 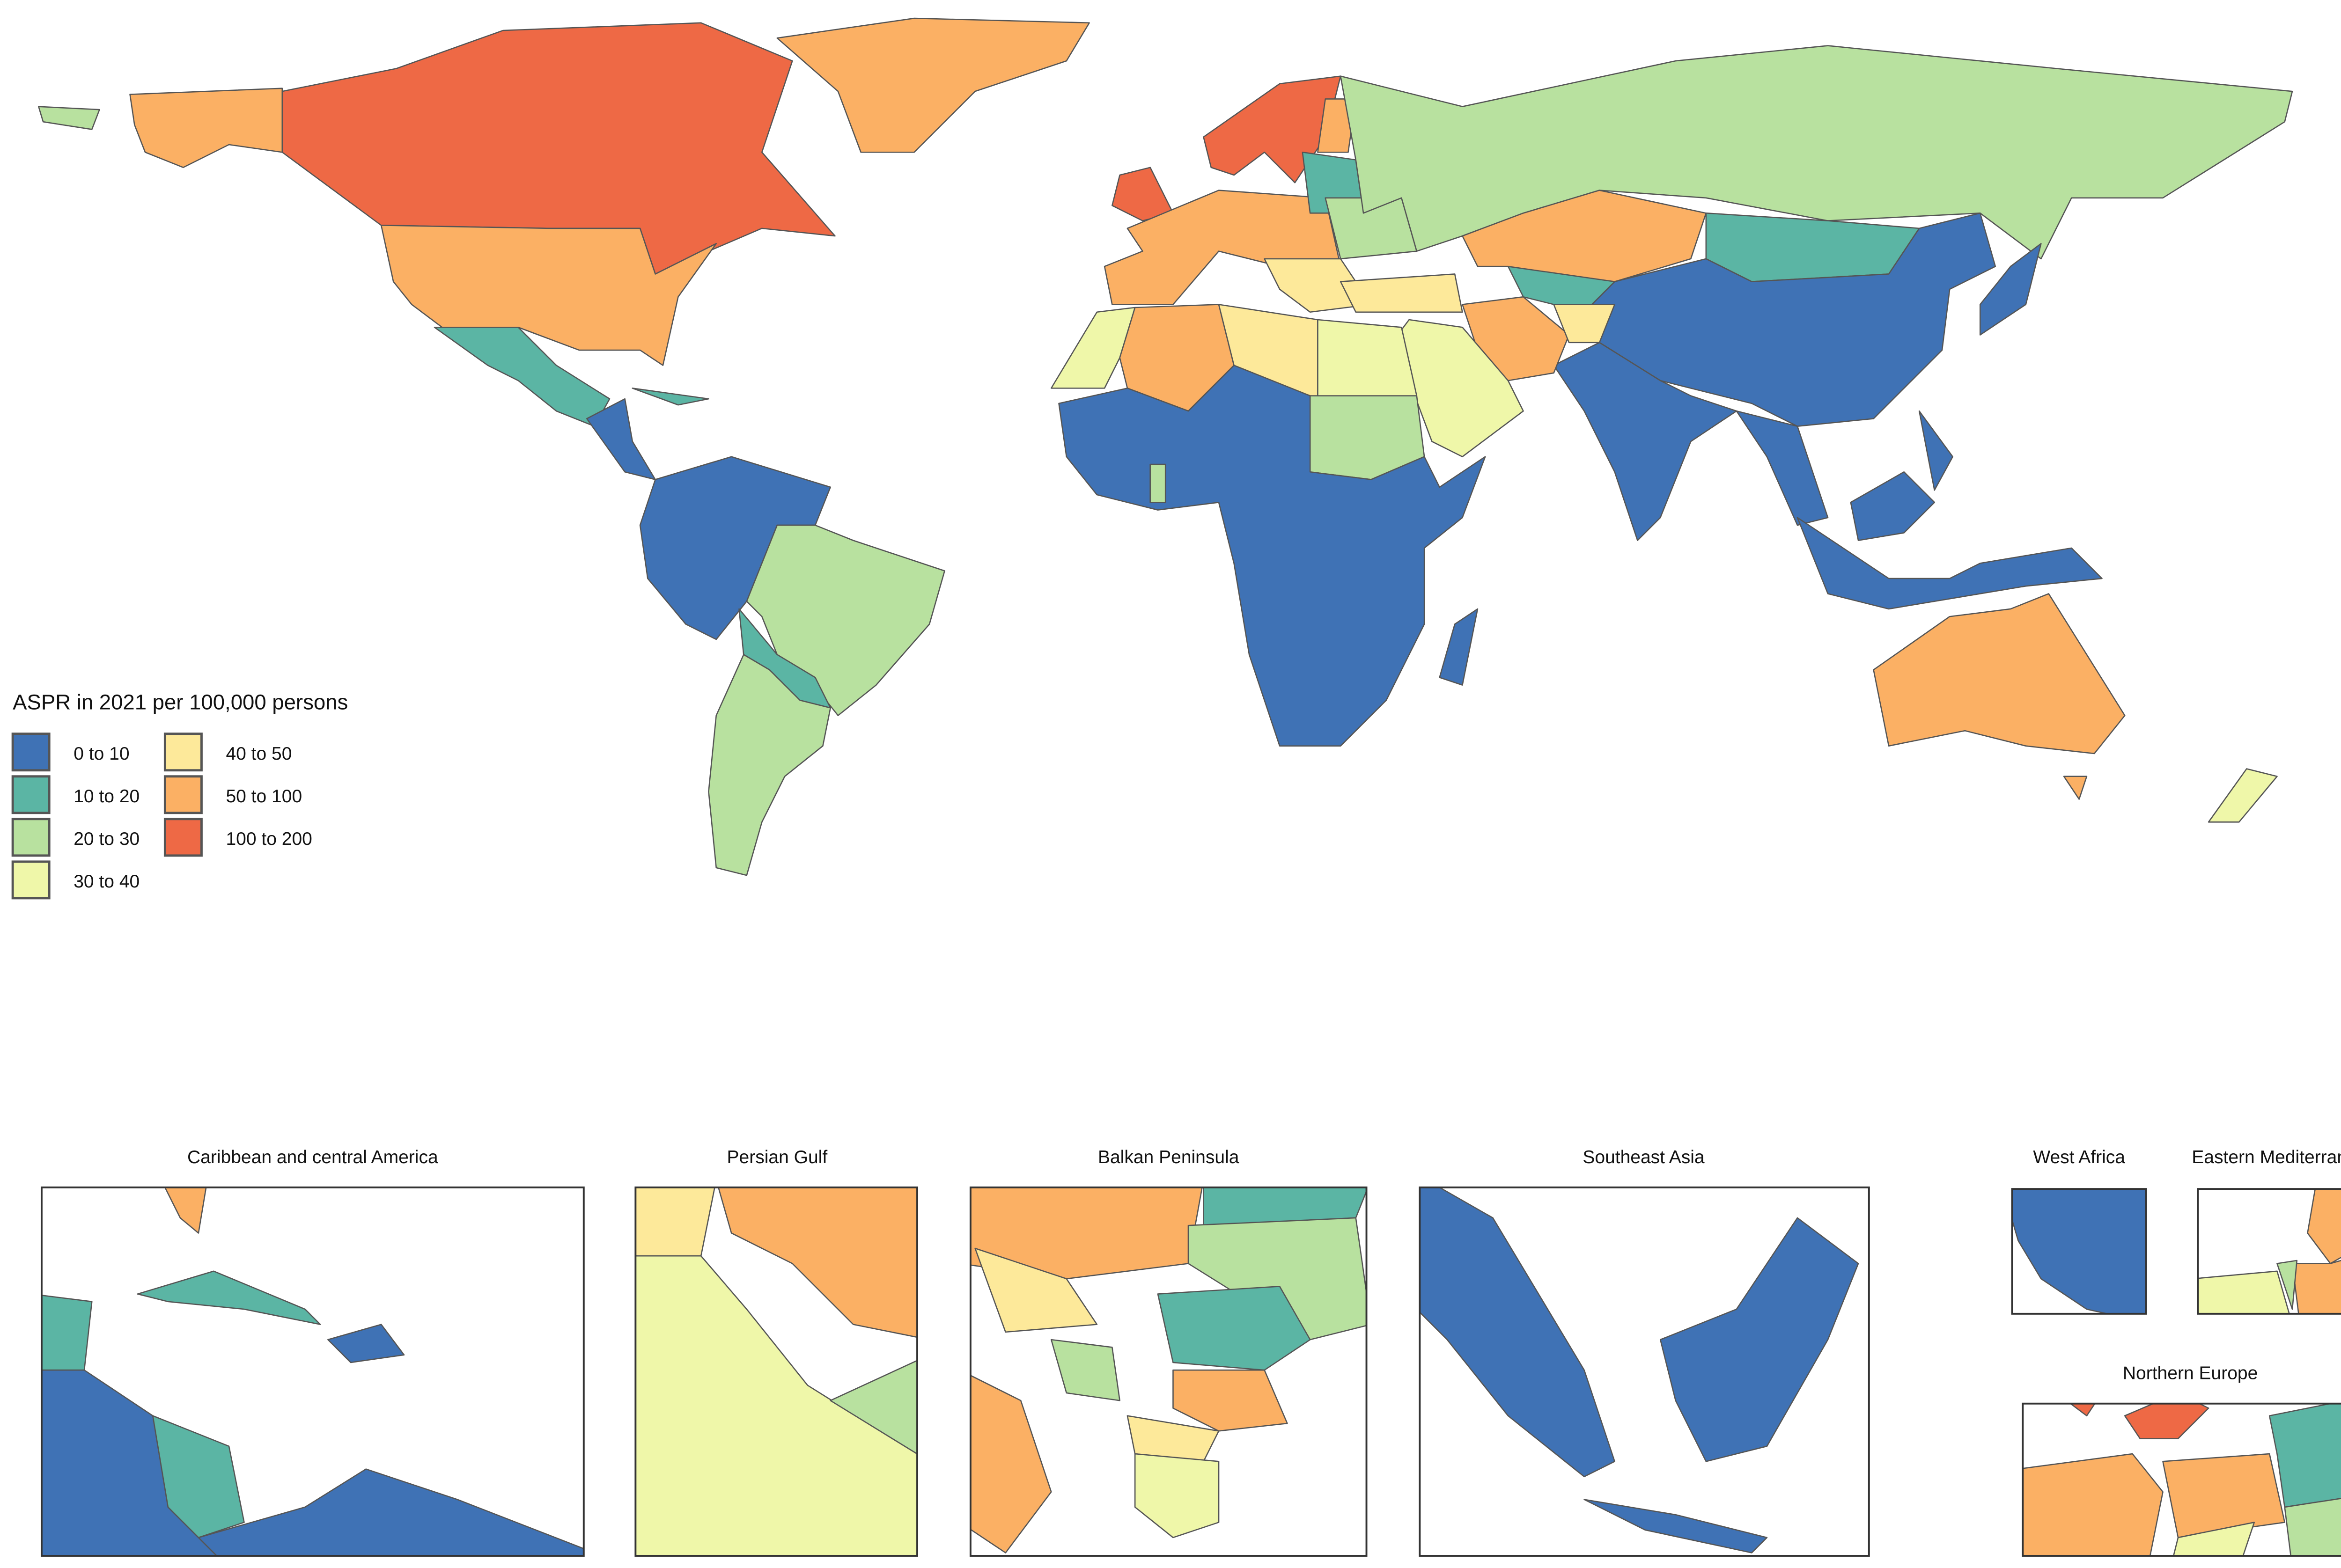 I want to click on legend-label: 50 to 100, so click(x=264, y=796).